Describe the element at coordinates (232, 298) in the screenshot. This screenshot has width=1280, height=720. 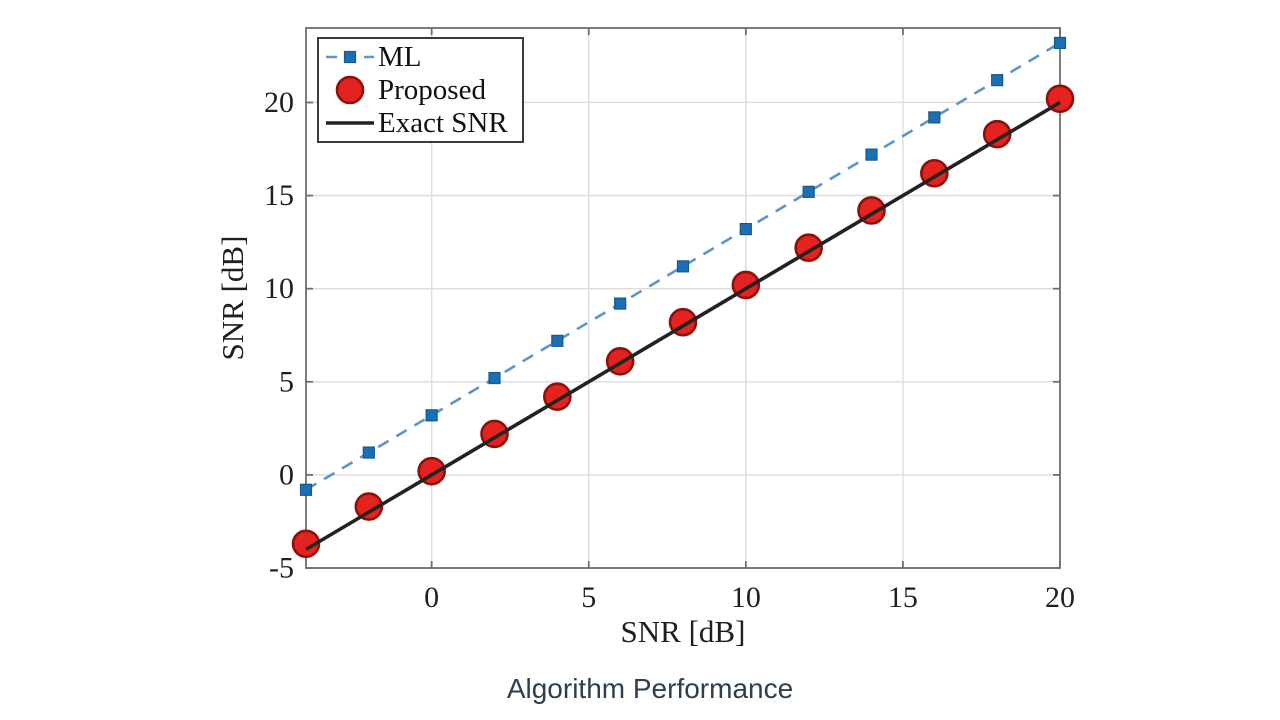
I see `y-axis-title: SNR [dB]` at that location.